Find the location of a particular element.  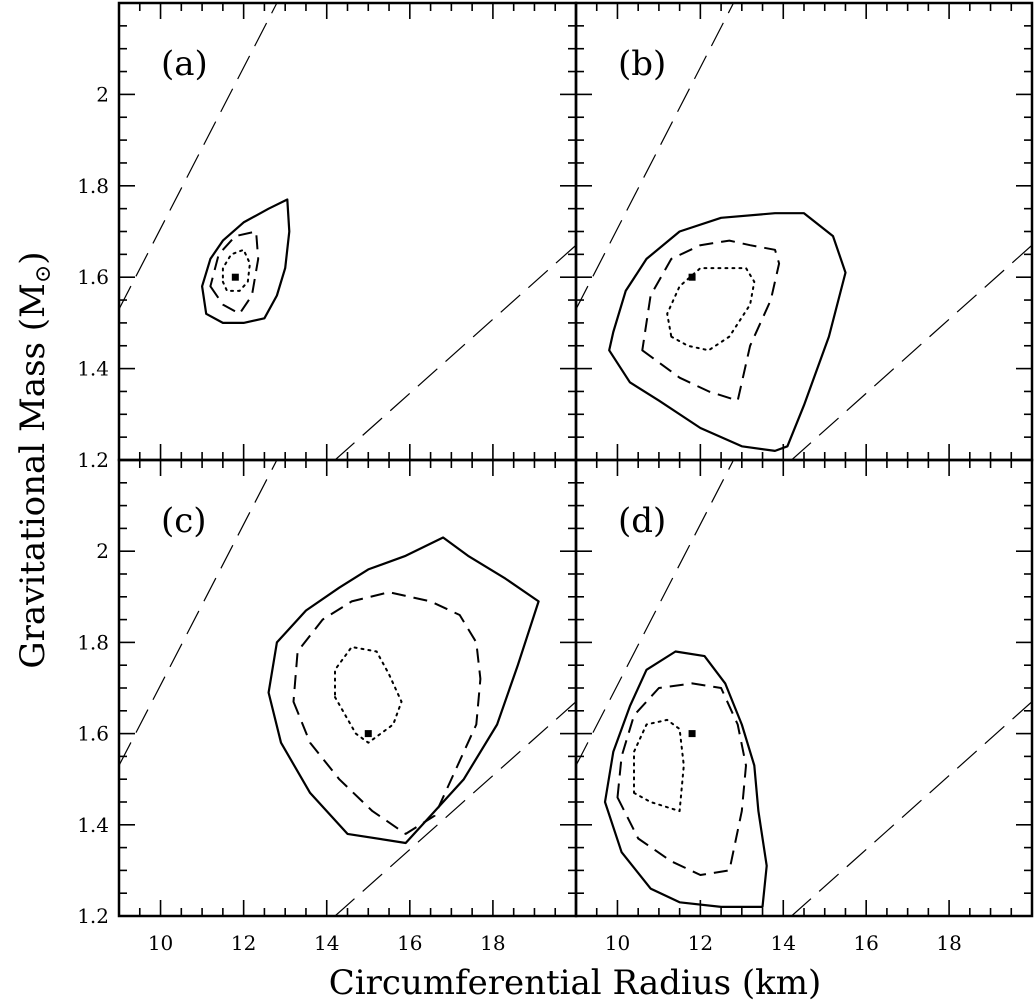

y-axis-title-sub: ⊙ is located at coordinates (43, 274).